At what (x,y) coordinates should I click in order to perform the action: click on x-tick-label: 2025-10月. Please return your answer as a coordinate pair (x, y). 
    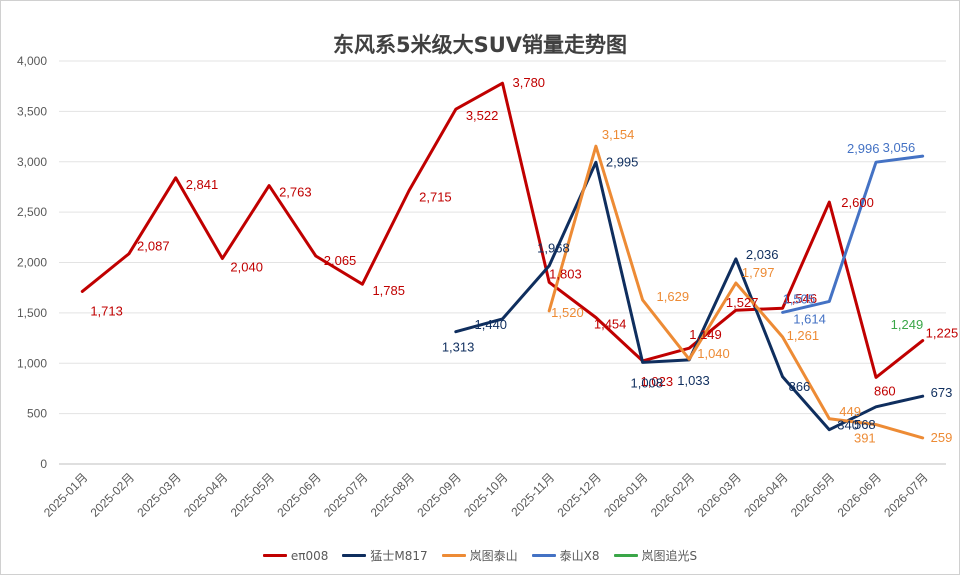
    Looking at the image, I should click on (486, 495).